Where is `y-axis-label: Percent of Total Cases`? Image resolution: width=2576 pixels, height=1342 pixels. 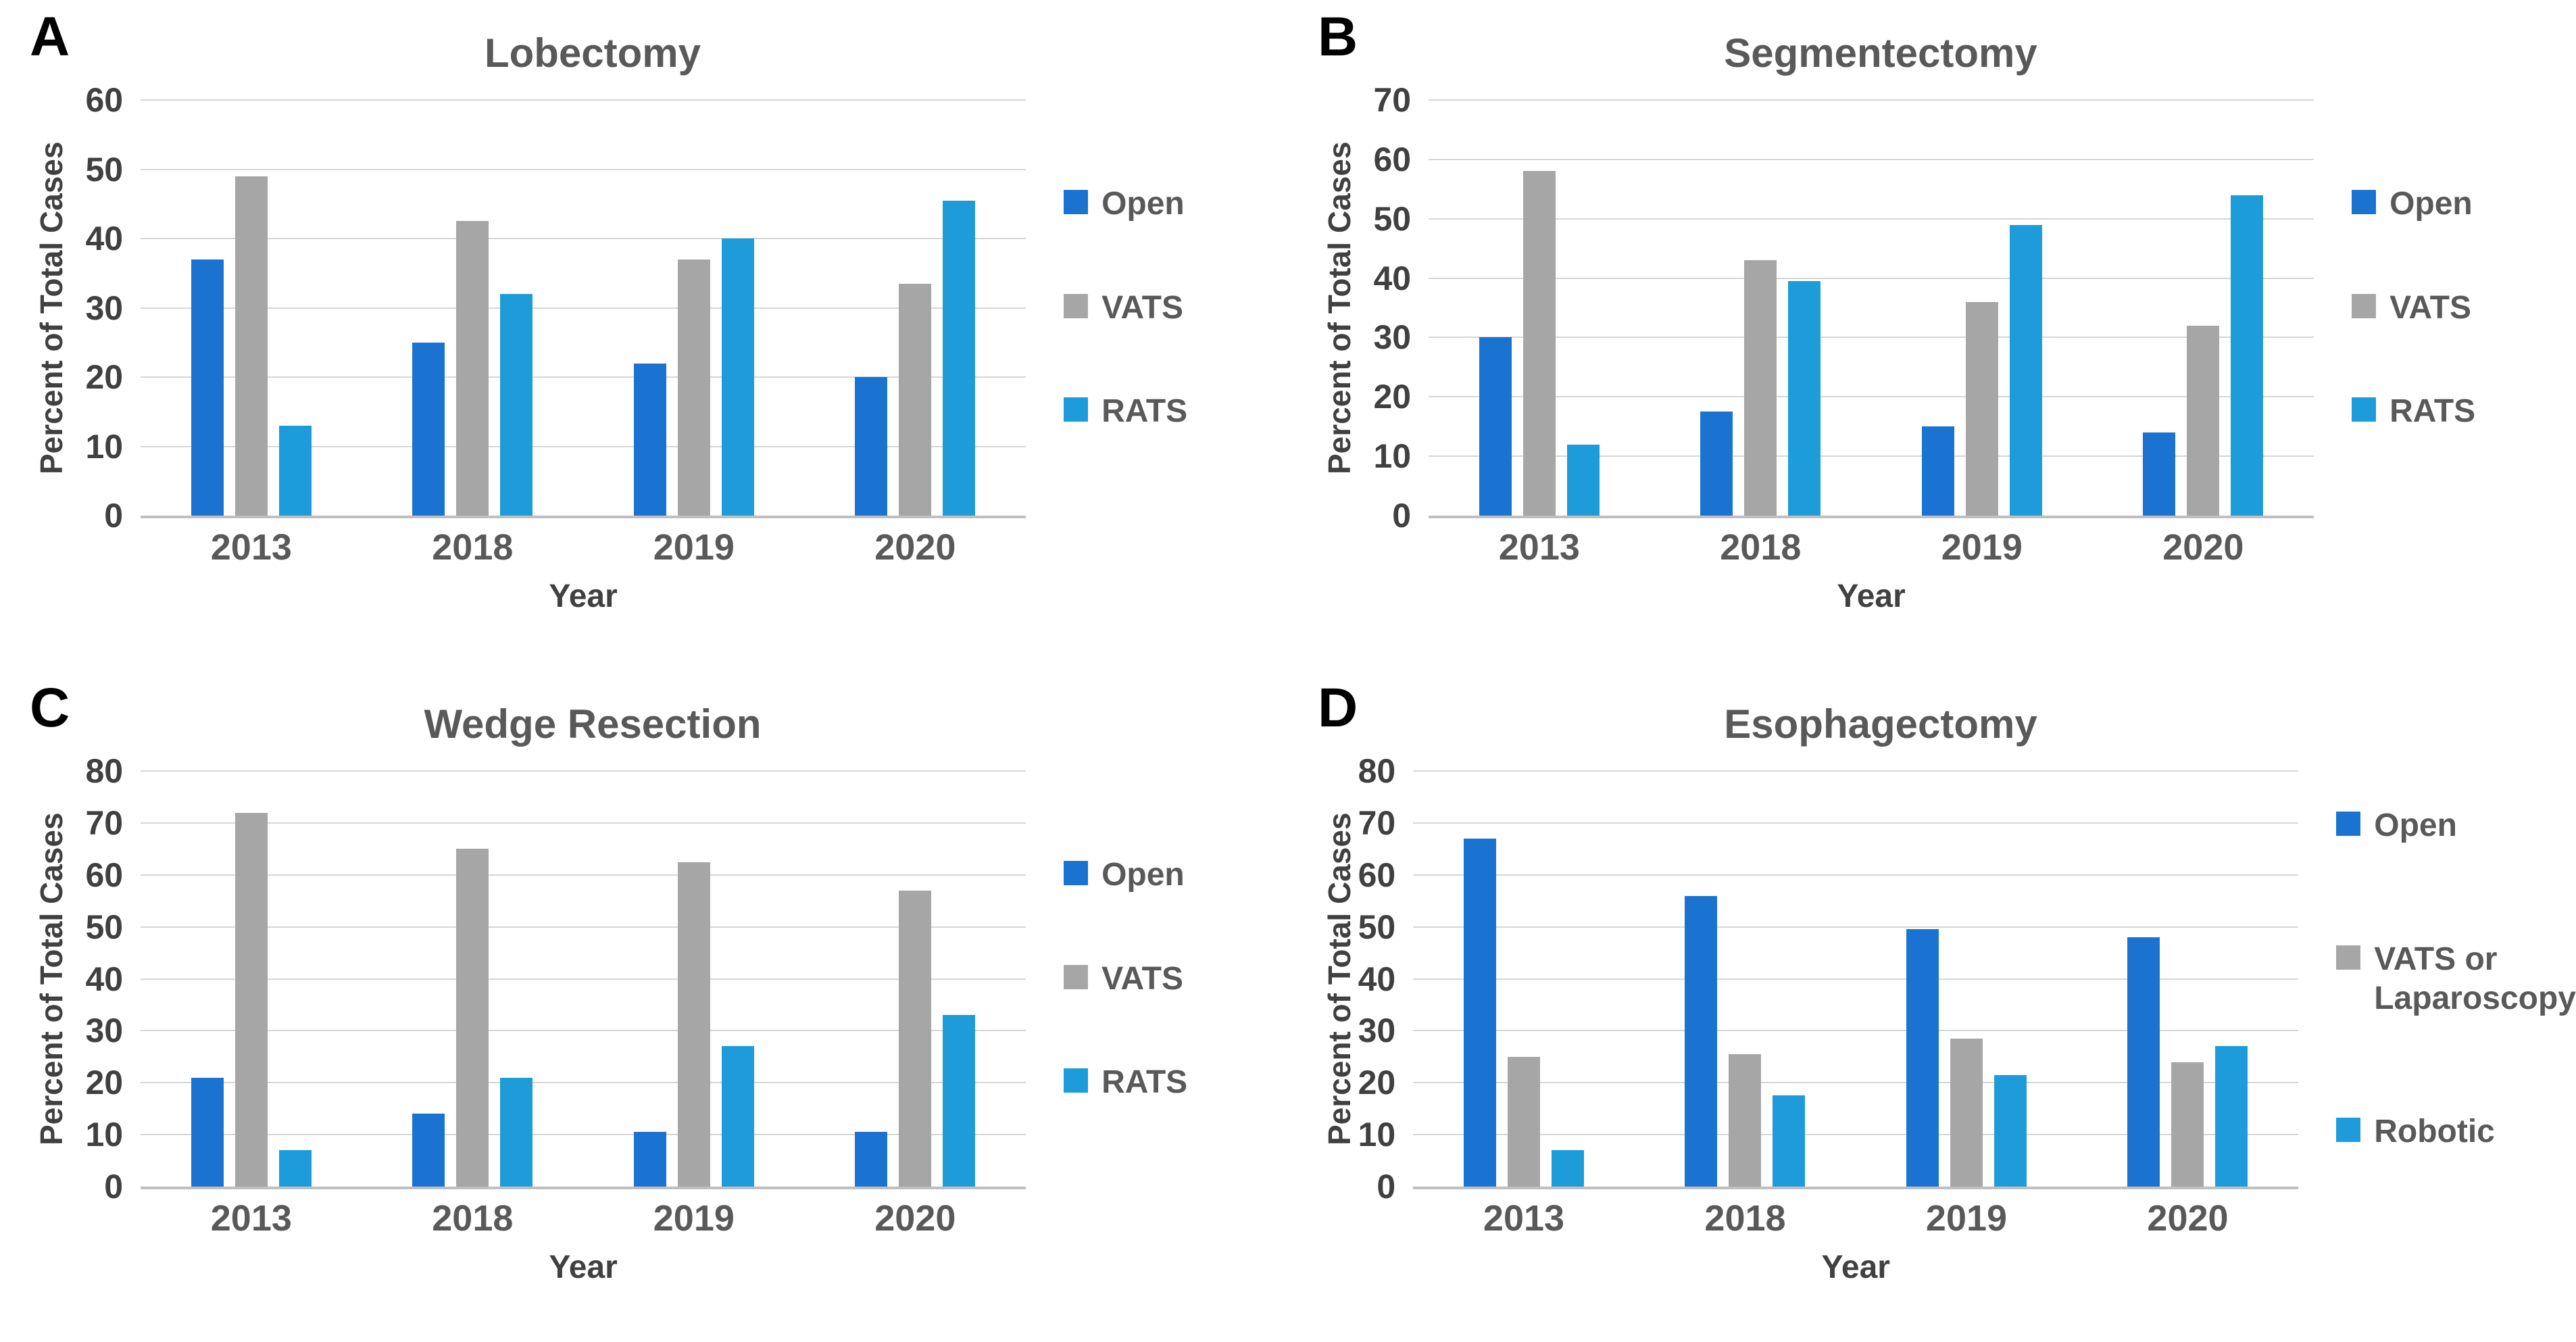 y-axis-label: Percent of Total Cases is located at coordinates (1339, 979).